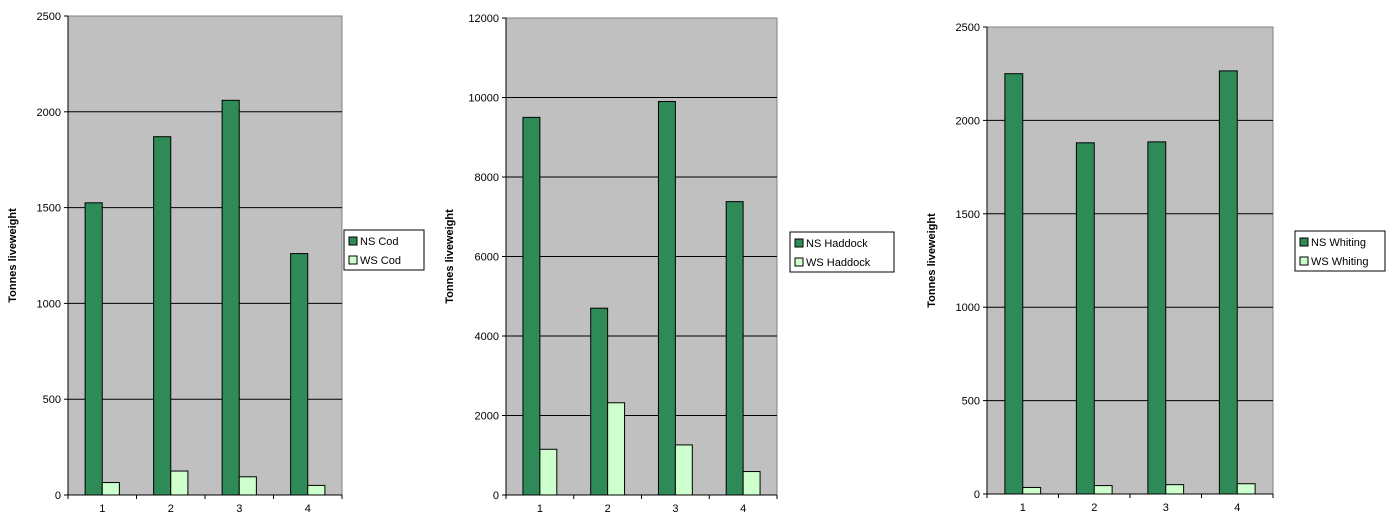  I want to click on legend-label: WS Cod, so click(380, 261).